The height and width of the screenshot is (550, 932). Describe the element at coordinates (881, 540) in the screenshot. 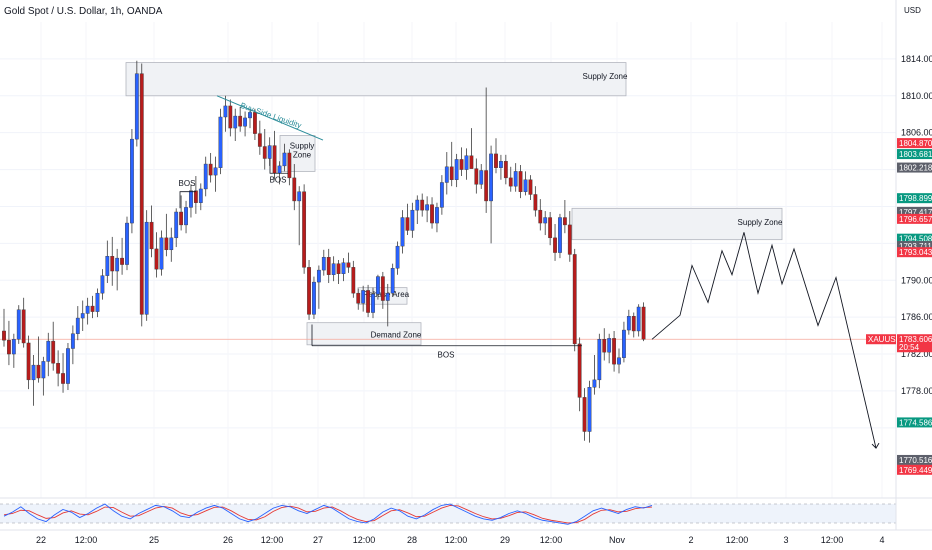

I see `time-tick-label: 4` at that location.